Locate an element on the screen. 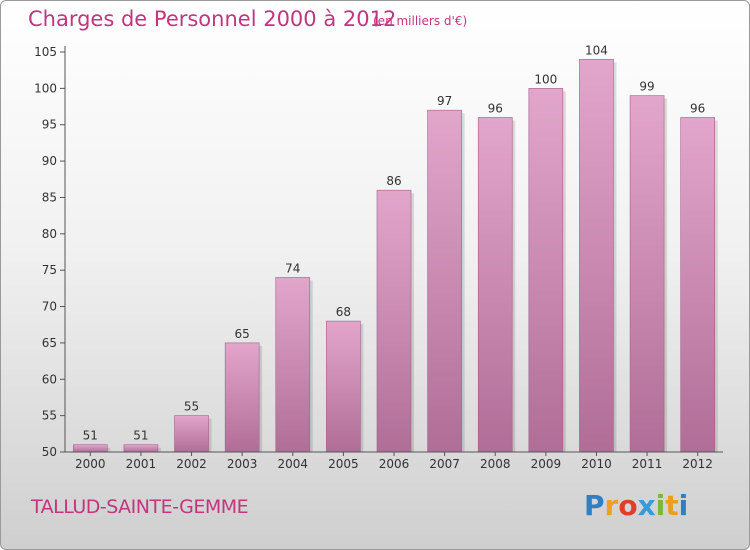 This screenshot has width=750, height=550. y-tick-label: 100 is located at coordinates (45, 88).